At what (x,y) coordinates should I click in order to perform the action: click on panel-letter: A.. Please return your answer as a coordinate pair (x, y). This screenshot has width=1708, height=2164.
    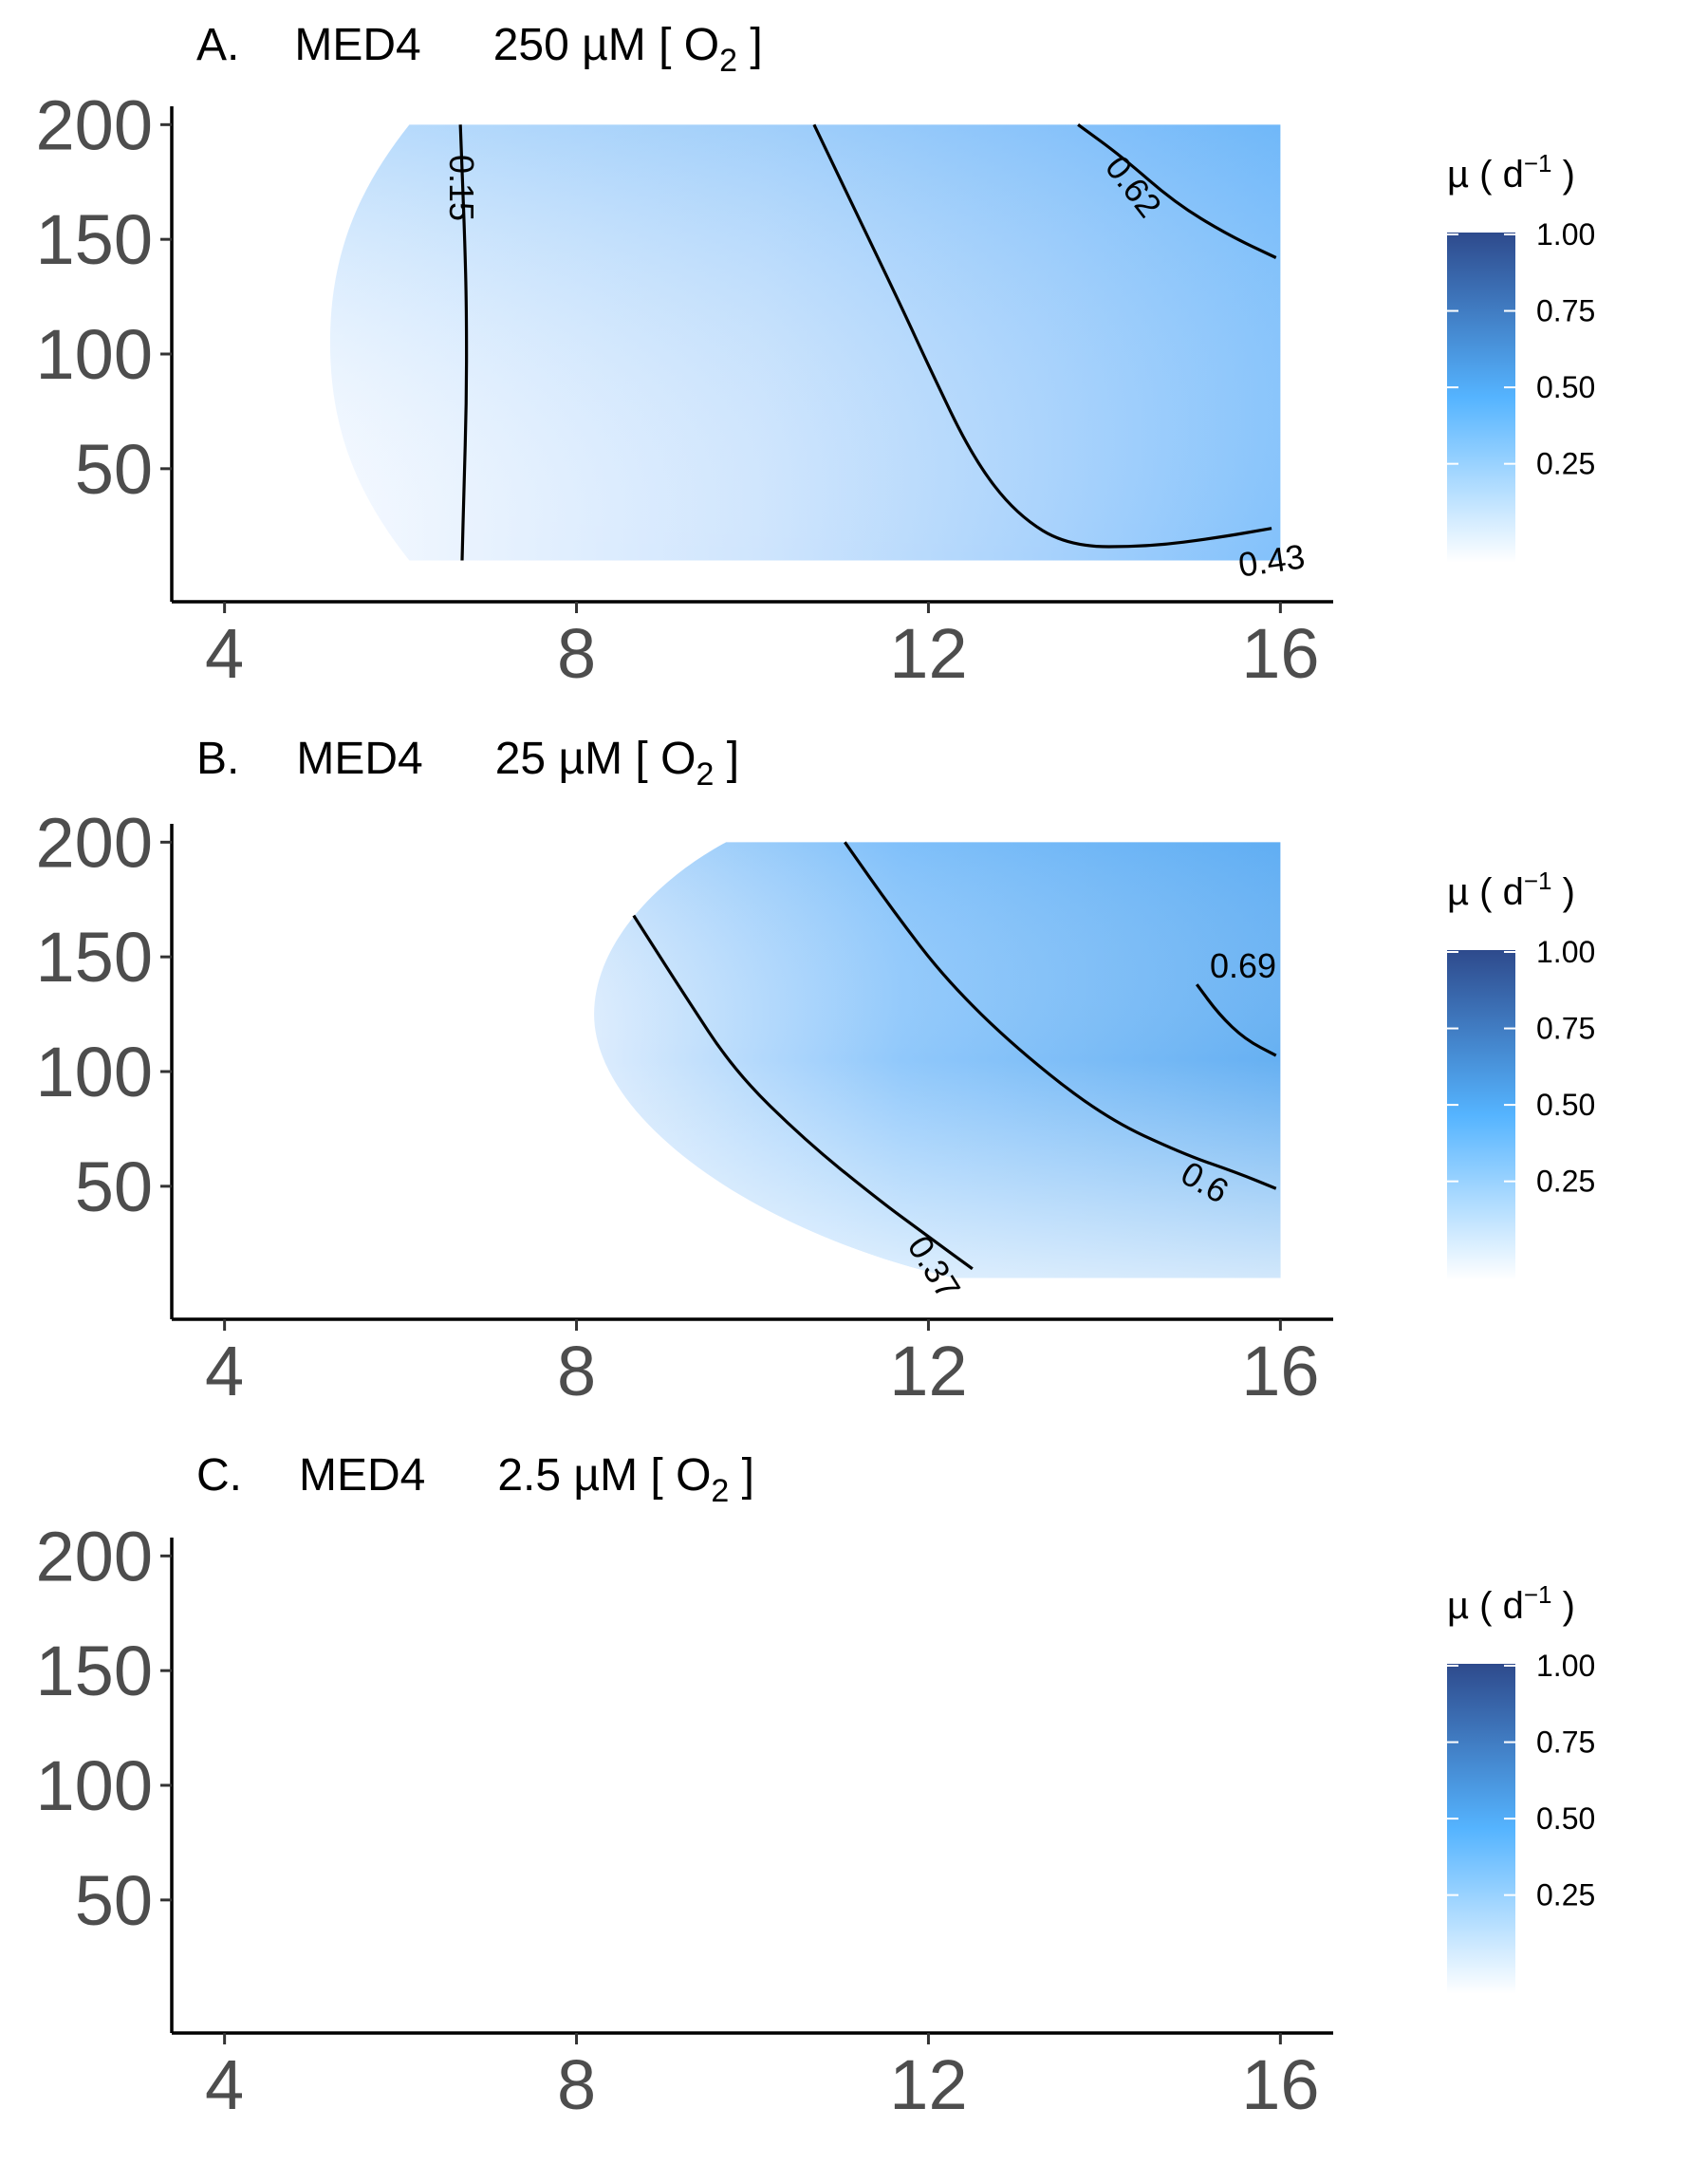
    Looking at the image, I should click on (217, 45).